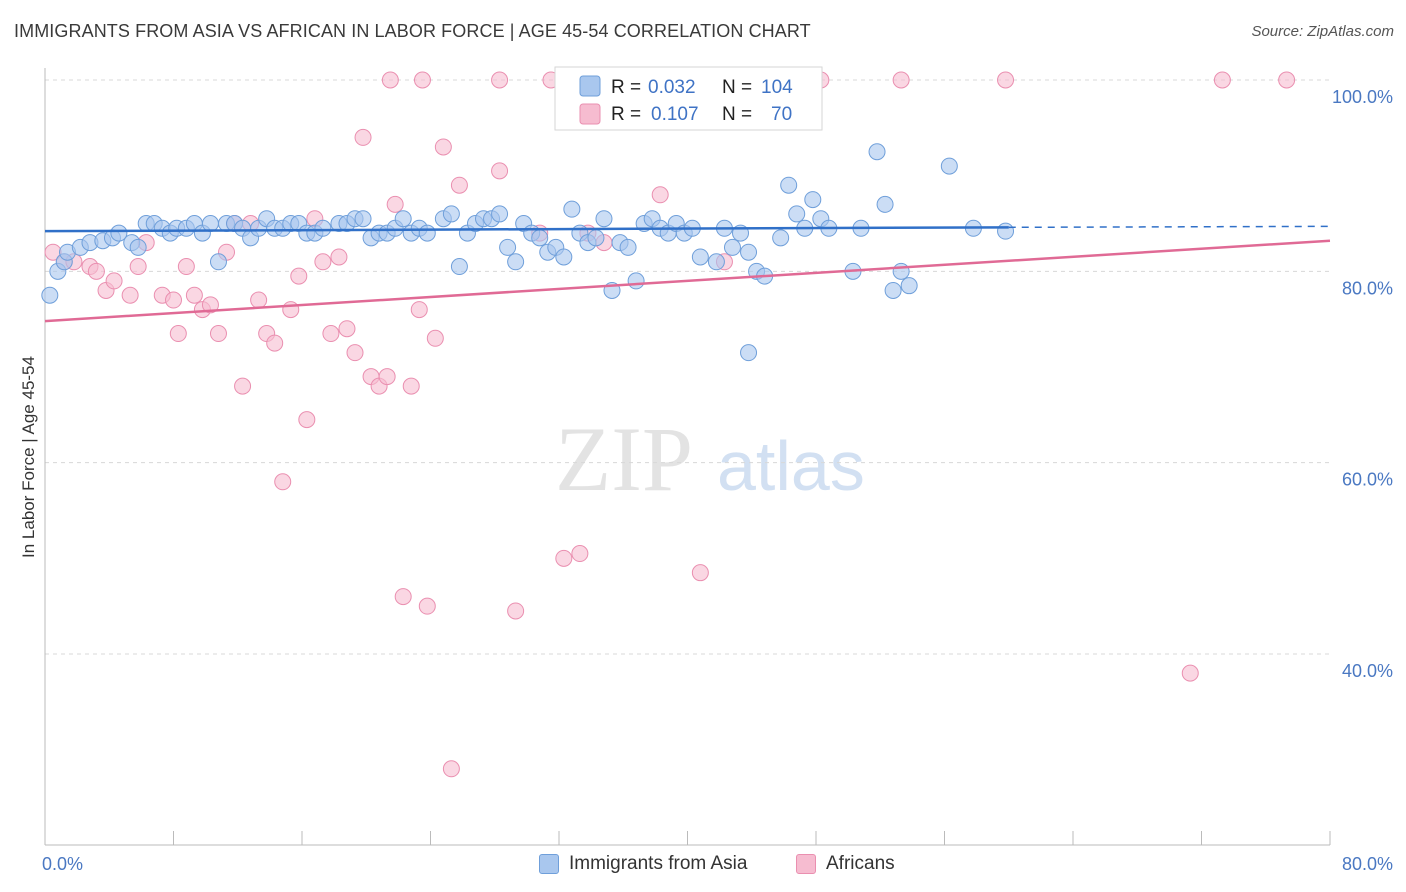 Image resolution: width=1406 pixels, height=892 pixels. Describe the element at coordinates (658, 863) in the screenshot. I see `bottom-legend-label-asia: Immigrants from Asia` at that location.